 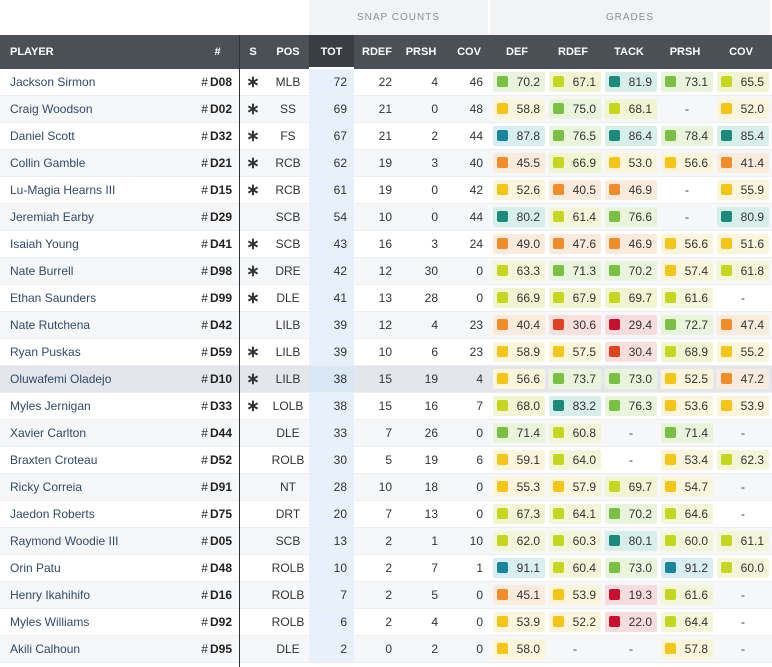 I want to click on grade-coverage-cell: 60.0, so click(x=743, y=568).